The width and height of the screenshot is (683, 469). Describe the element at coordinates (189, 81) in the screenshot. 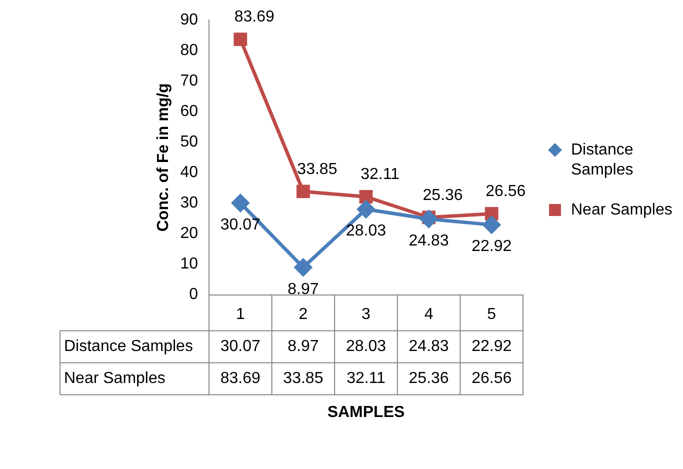

I see `y-tick-label: 70` at that location.